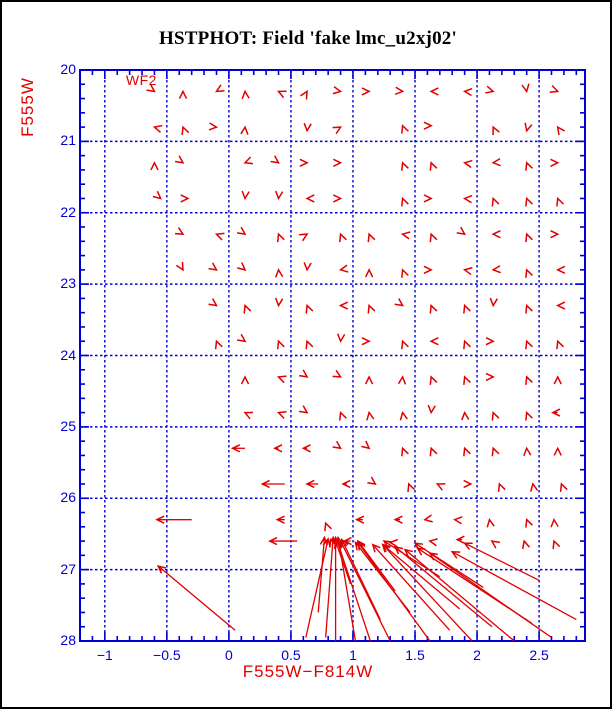 This screenshot has height=711, width=612. I want to click on x-tick-label: −1, so click(104, 655).